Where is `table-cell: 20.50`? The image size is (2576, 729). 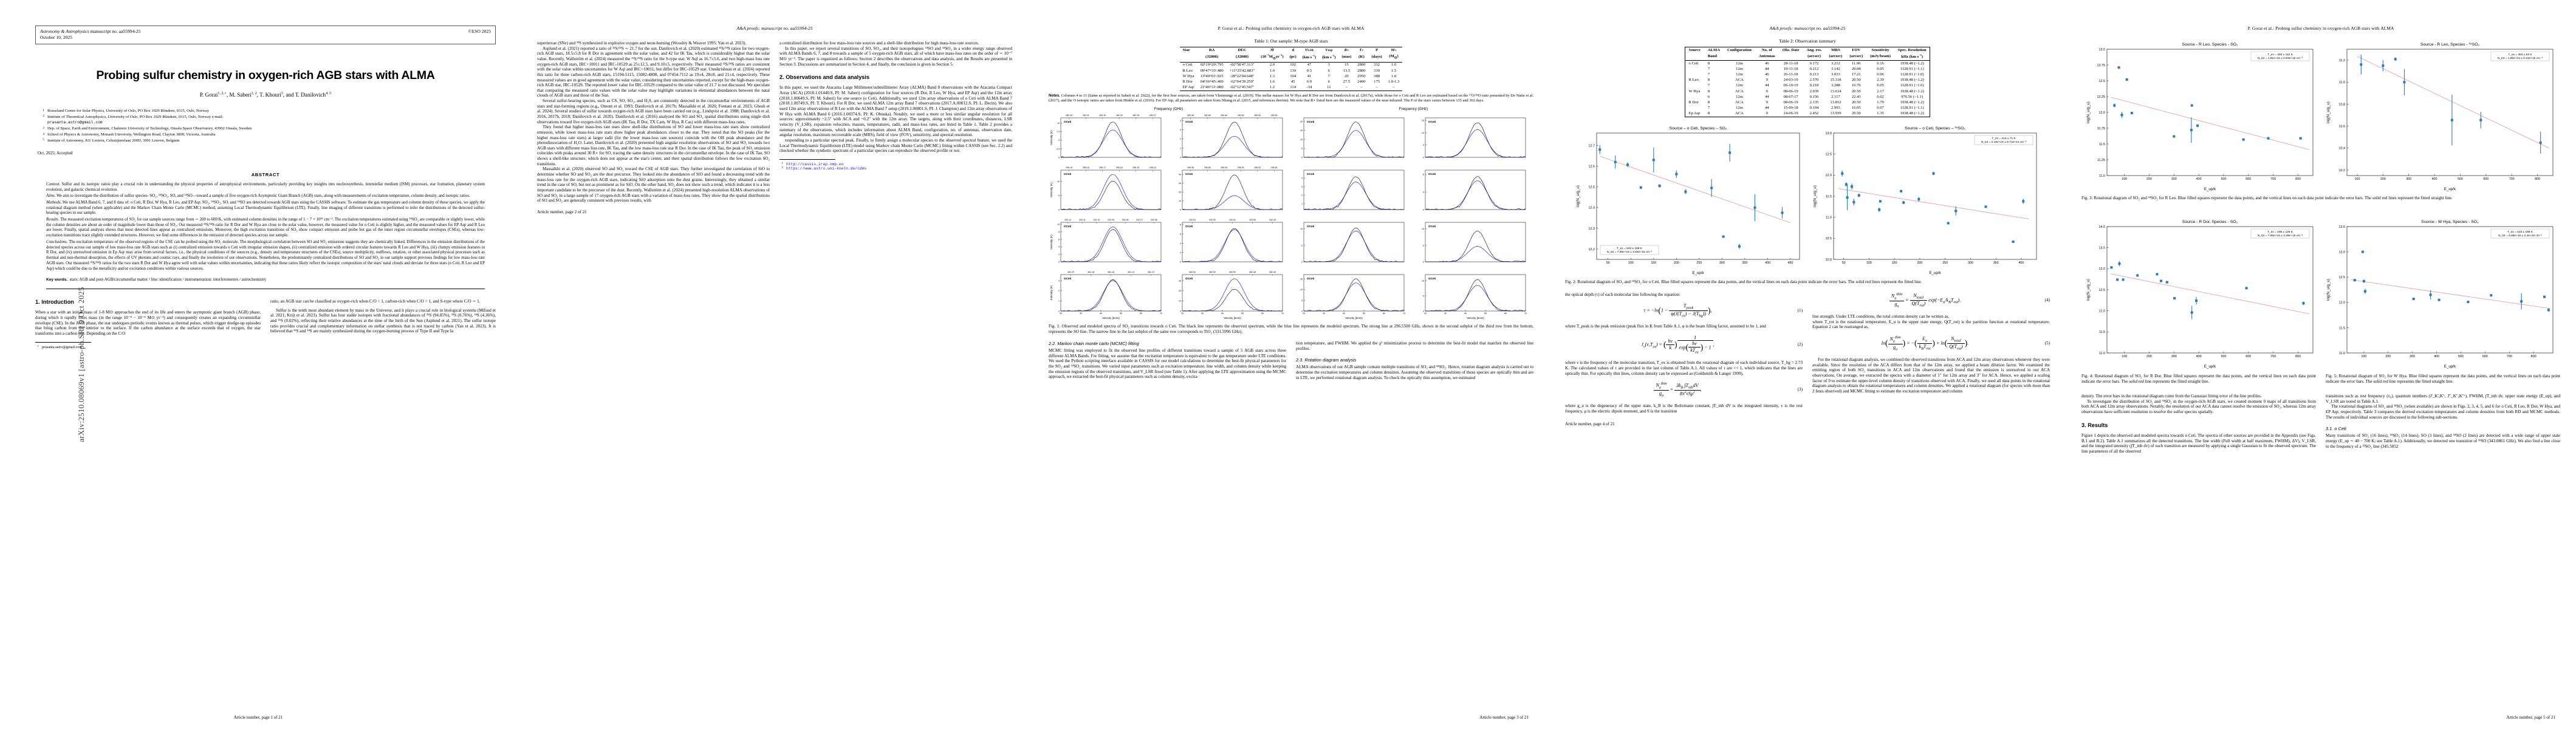 table-cell: 20.50 is located at coordinates (1856, 92).